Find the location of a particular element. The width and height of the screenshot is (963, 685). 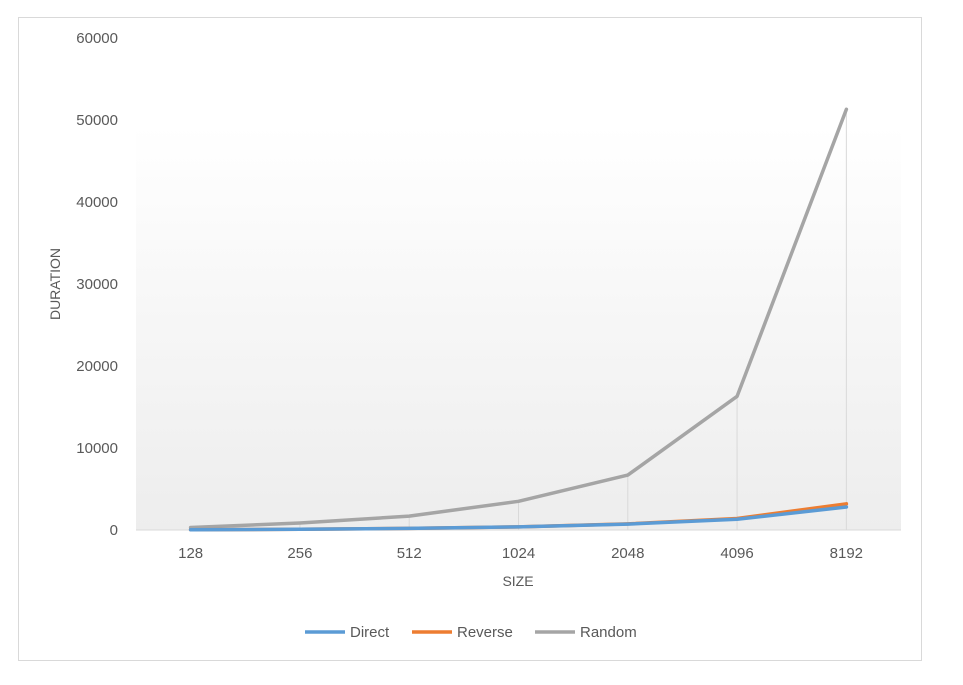

y-tick-label: 30000 is located at coordinates (97, 284).